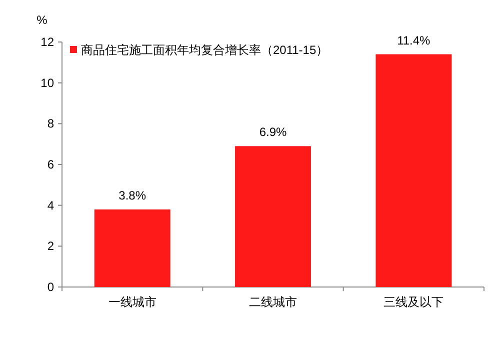 The width and height of the screenshot is (494, 348). What do you see at coordinates (42, 20) in the screenshot?
I see `y-axis-title: %` at bounding box center [42, 20].